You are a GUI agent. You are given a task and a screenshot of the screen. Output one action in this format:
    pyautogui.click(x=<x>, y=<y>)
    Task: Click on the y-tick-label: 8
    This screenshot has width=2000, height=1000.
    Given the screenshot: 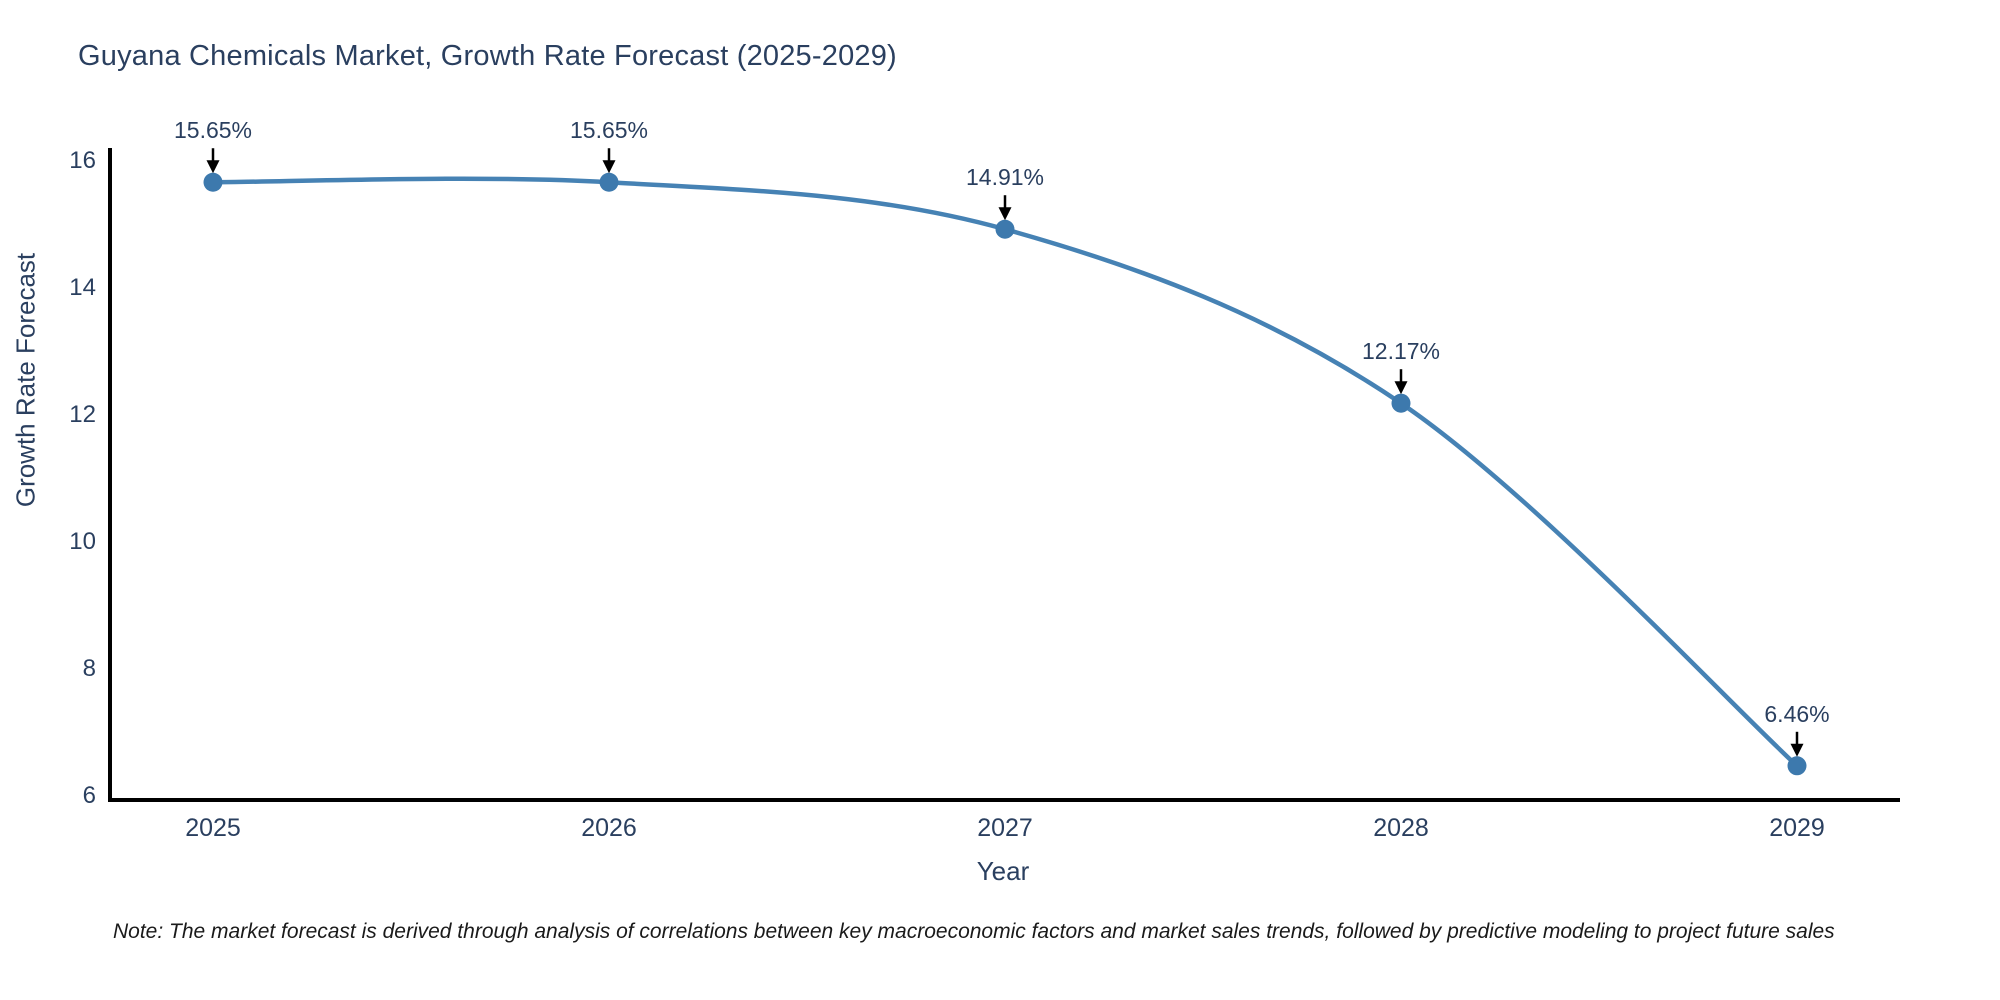 What is the action you would take?
    pyautogui.click(x=89, y=668)
    